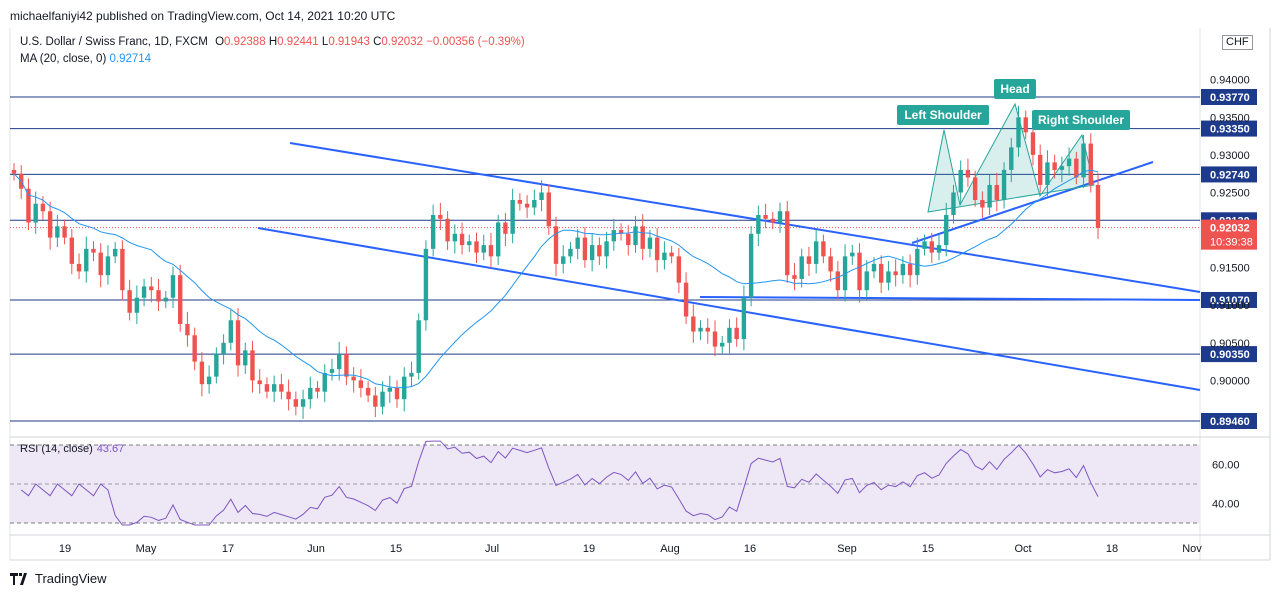 This screenshot has height=598, width=1280. I want to click on price-tick-label: 0.91000, so click(1230, 306).